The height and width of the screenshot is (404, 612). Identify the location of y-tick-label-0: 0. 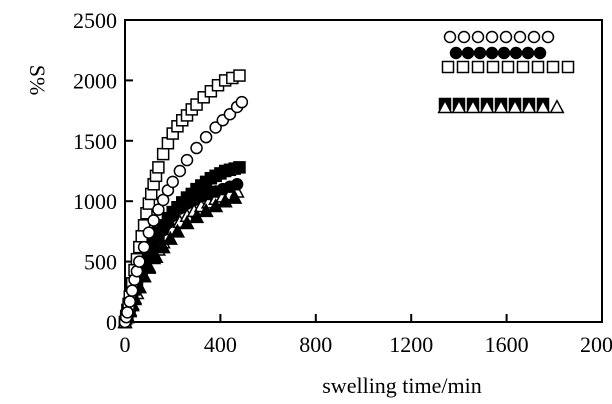
(111, 322).